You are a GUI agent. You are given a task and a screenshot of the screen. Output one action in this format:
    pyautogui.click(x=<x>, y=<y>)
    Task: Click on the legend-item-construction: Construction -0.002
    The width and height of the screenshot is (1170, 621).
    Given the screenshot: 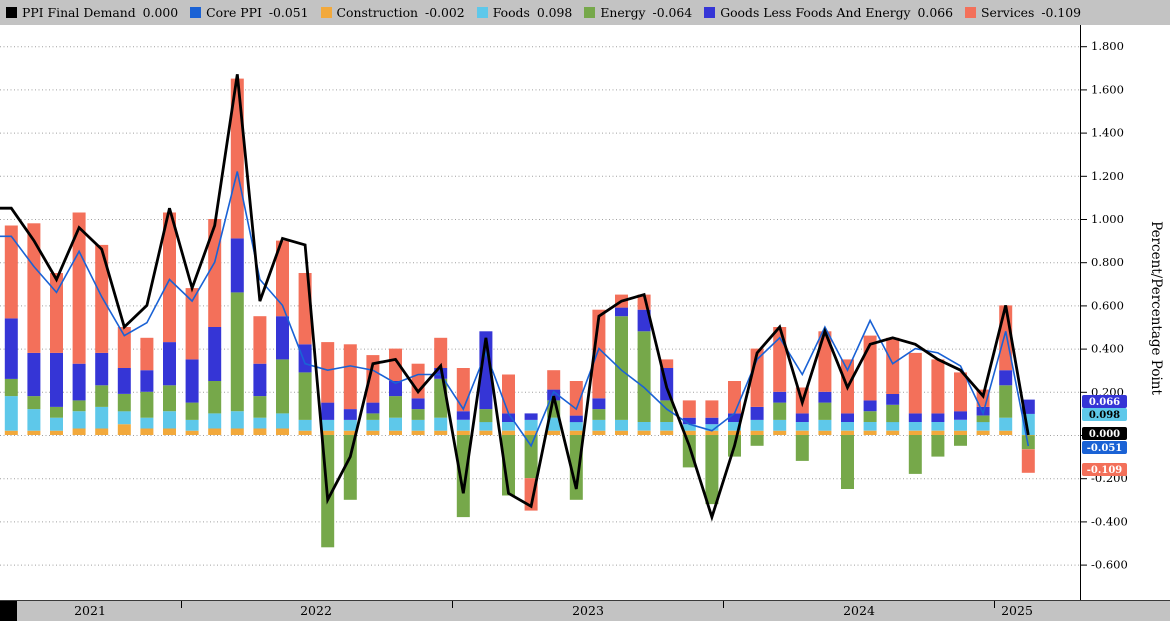 What is the action you would take?
    pyautogui.click(x=392, y=12)
    